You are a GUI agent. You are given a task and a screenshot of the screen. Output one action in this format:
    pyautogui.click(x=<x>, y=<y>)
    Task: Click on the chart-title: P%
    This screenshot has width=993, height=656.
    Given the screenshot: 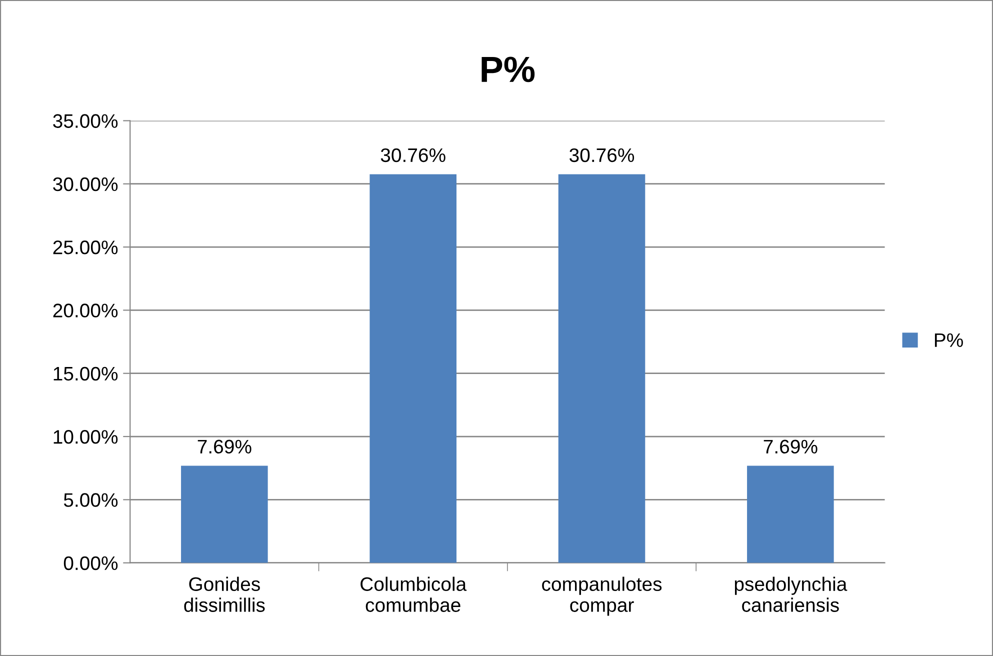 What is the action you would take?
    pyautogui.click(x=508, y=69)
    